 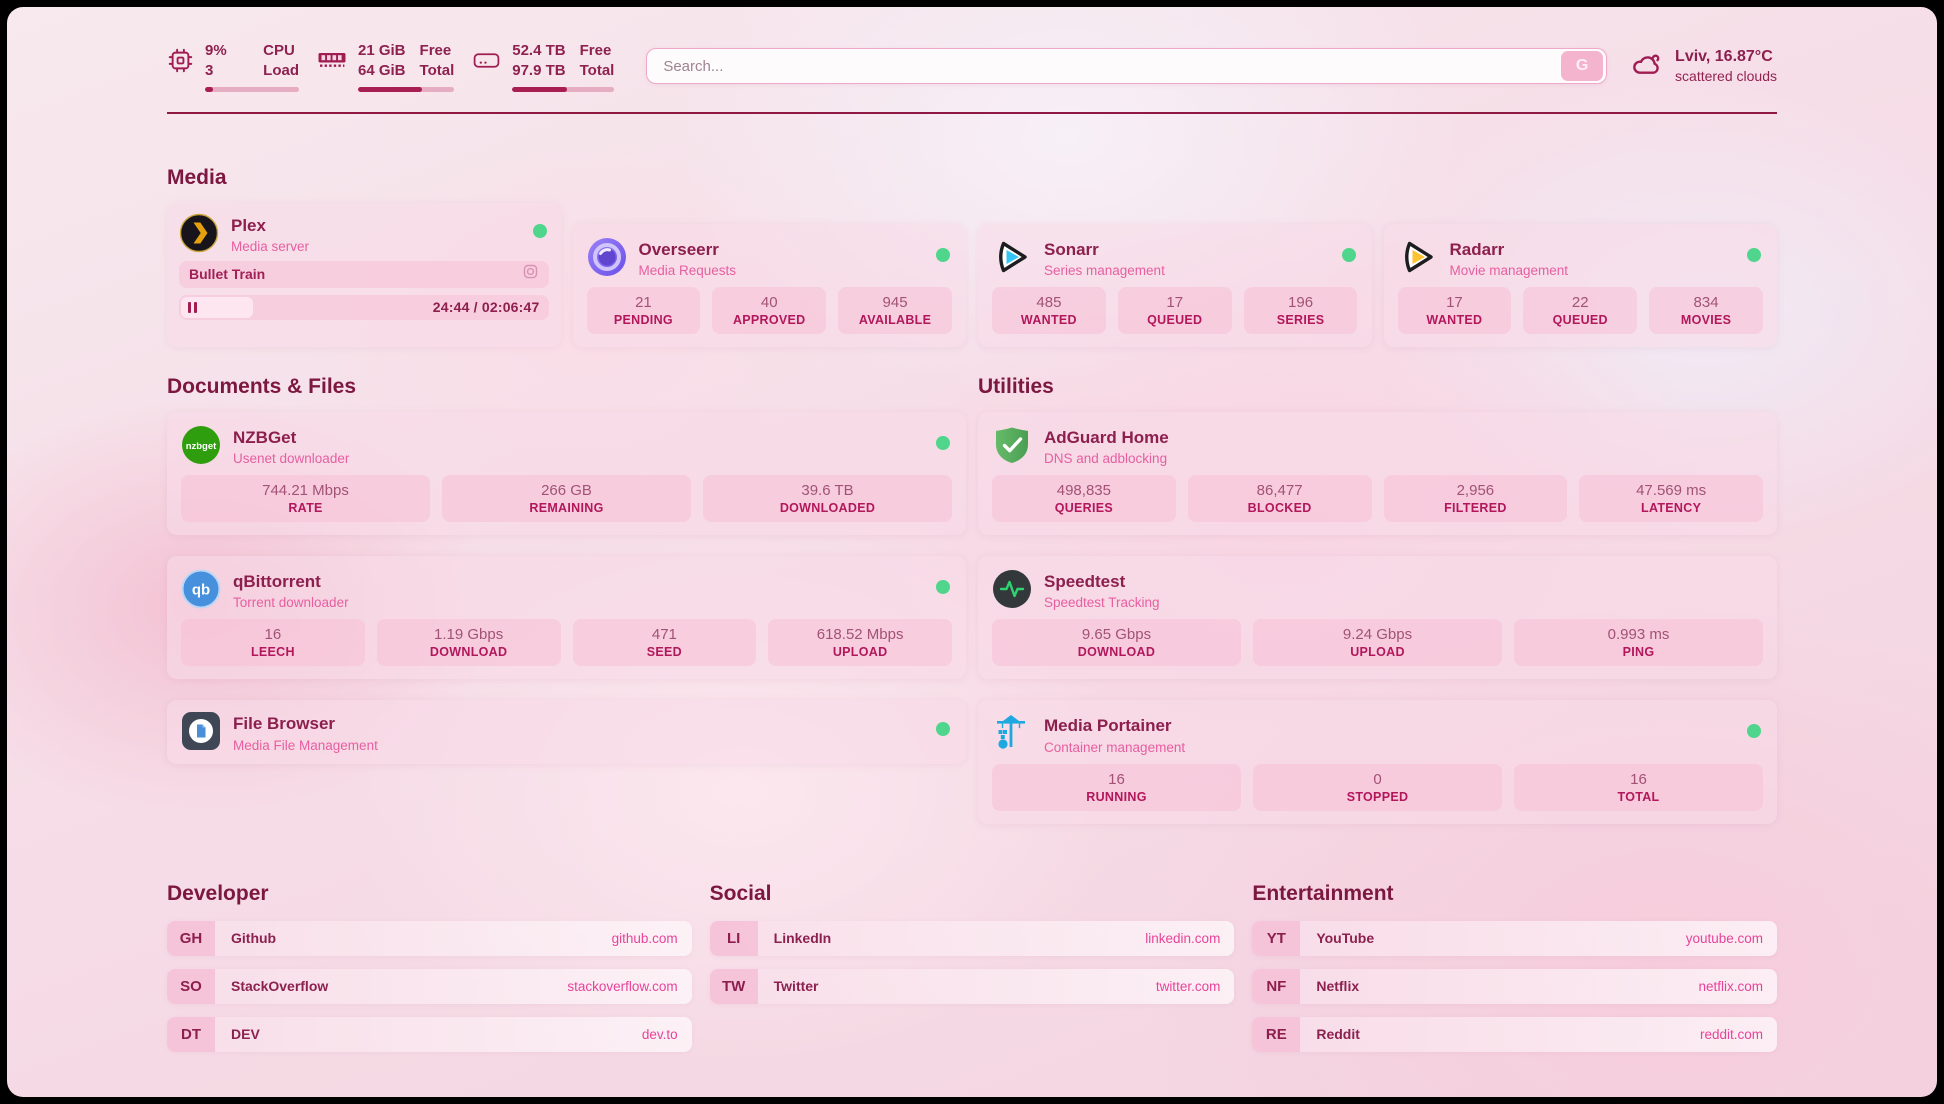 I want to click on stat-tile-running: 16 RUNNING, so click(x=1116, y=787).